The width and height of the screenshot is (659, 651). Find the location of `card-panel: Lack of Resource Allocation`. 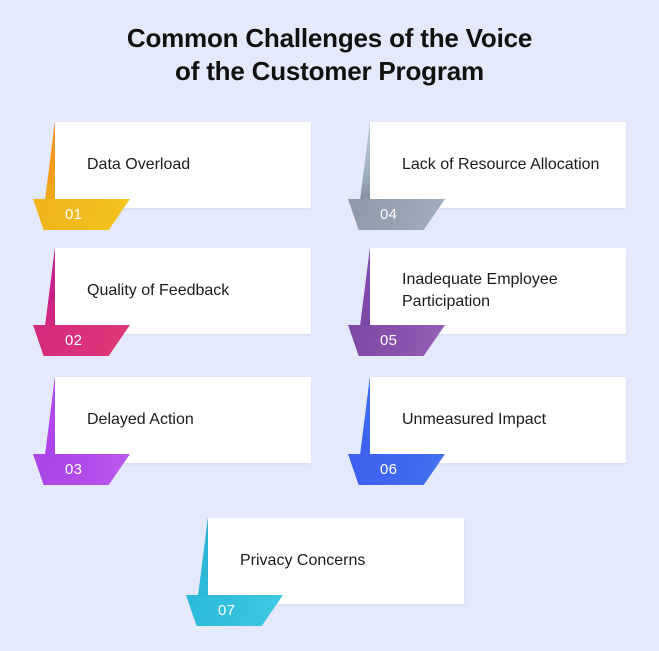

card-panel: Lack of Resource Allocation is located at coordinates (498, 165).